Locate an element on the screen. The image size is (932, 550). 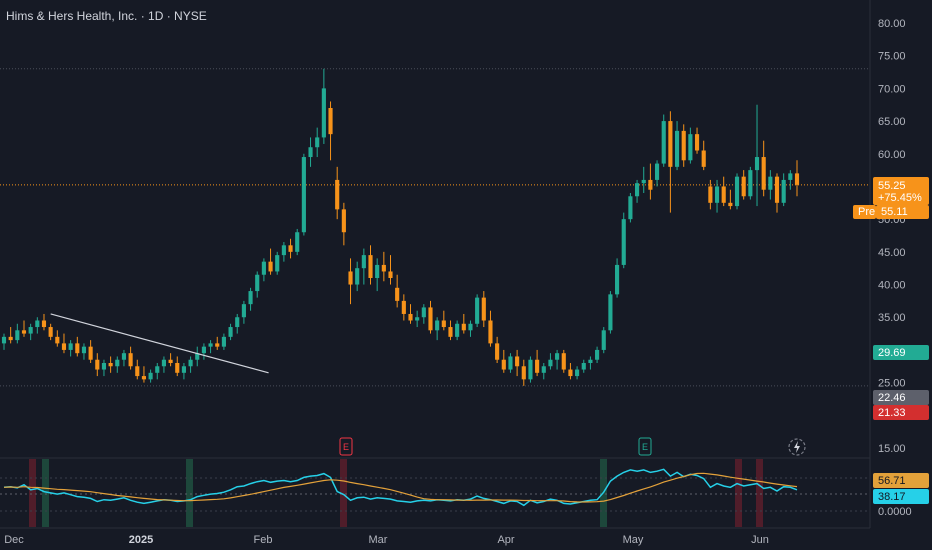
price-tick-label: 60.00 is located at coordinates (892, 155).